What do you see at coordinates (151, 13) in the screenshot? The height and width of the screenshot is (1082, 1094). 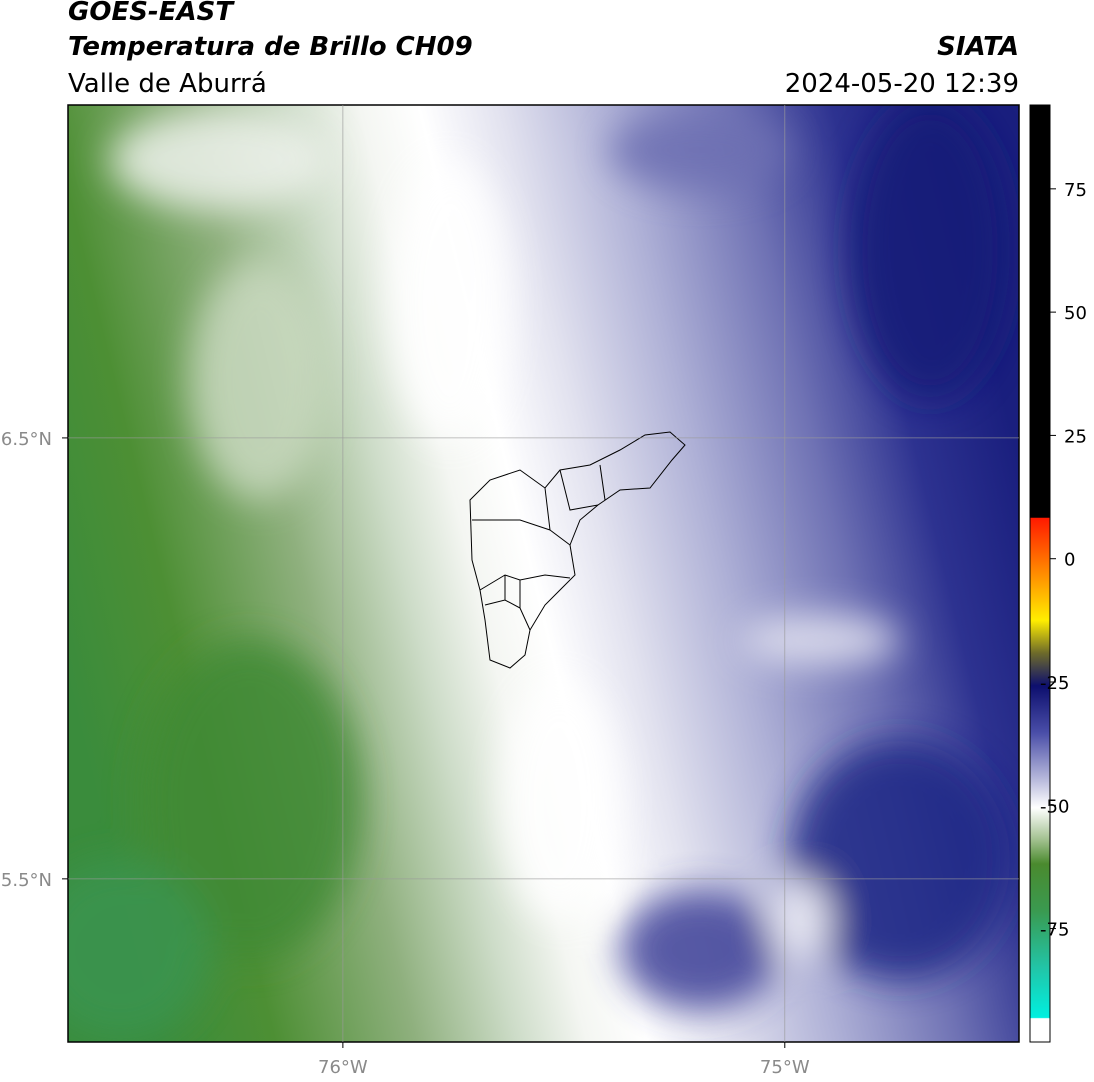 I see `title: GOES-EAST` at bounding box center [151, 13].